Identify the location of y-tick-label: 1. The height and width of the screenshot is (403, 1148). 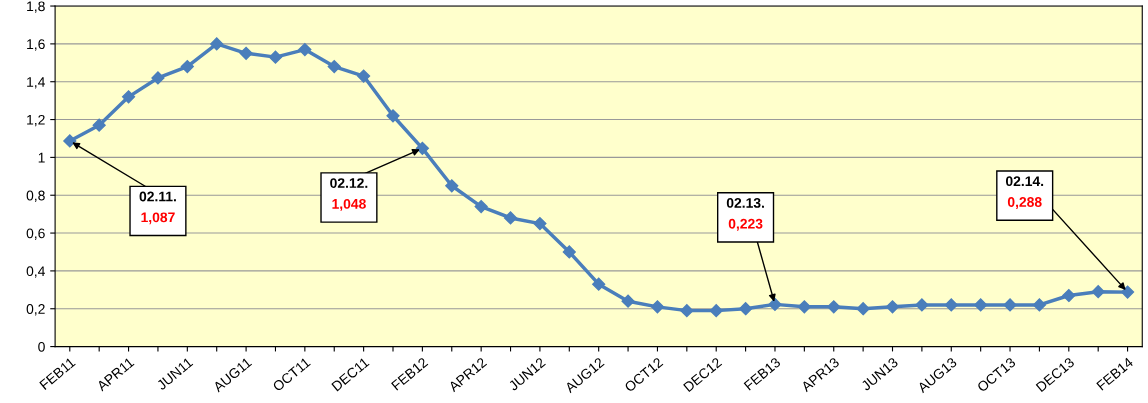
(41, 157).